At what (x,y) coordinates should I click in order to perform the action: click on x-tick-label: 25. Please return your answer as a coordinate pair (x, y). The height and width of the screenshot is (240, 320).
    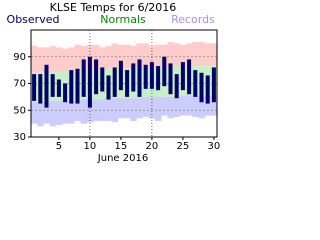
    Looking at the image, I should click on (183, 146).